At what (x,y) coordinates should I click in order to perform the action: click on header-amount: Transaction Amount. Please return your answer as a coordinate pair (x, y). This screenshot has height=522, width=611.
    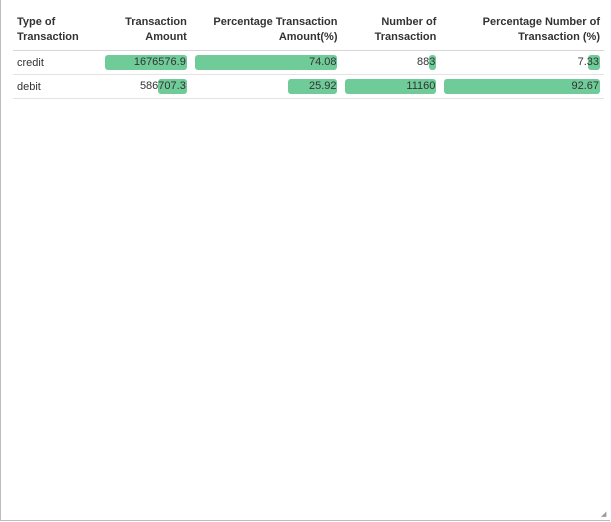
    Looking at the image, I should click on (145, 31).